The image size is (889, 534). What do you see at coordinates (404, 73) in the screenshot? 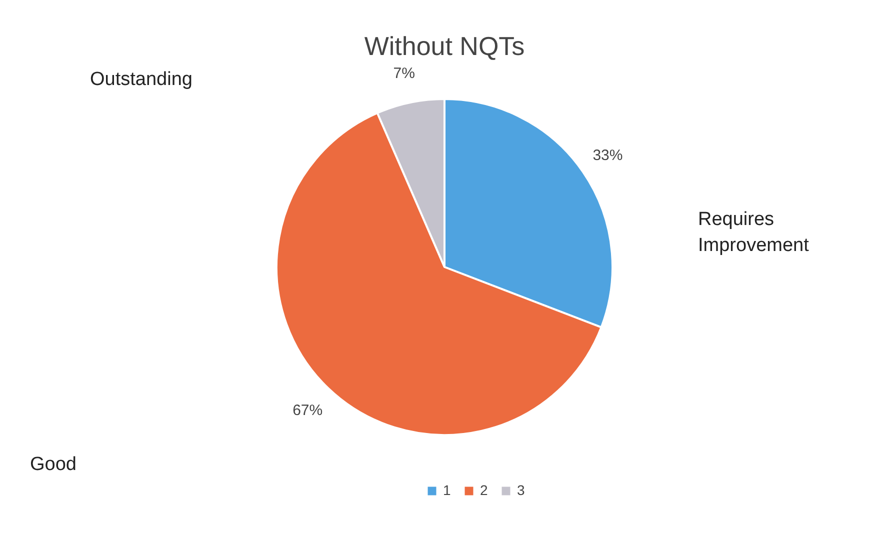
I see `data-label: 7%` at bounding box center [404, 73].